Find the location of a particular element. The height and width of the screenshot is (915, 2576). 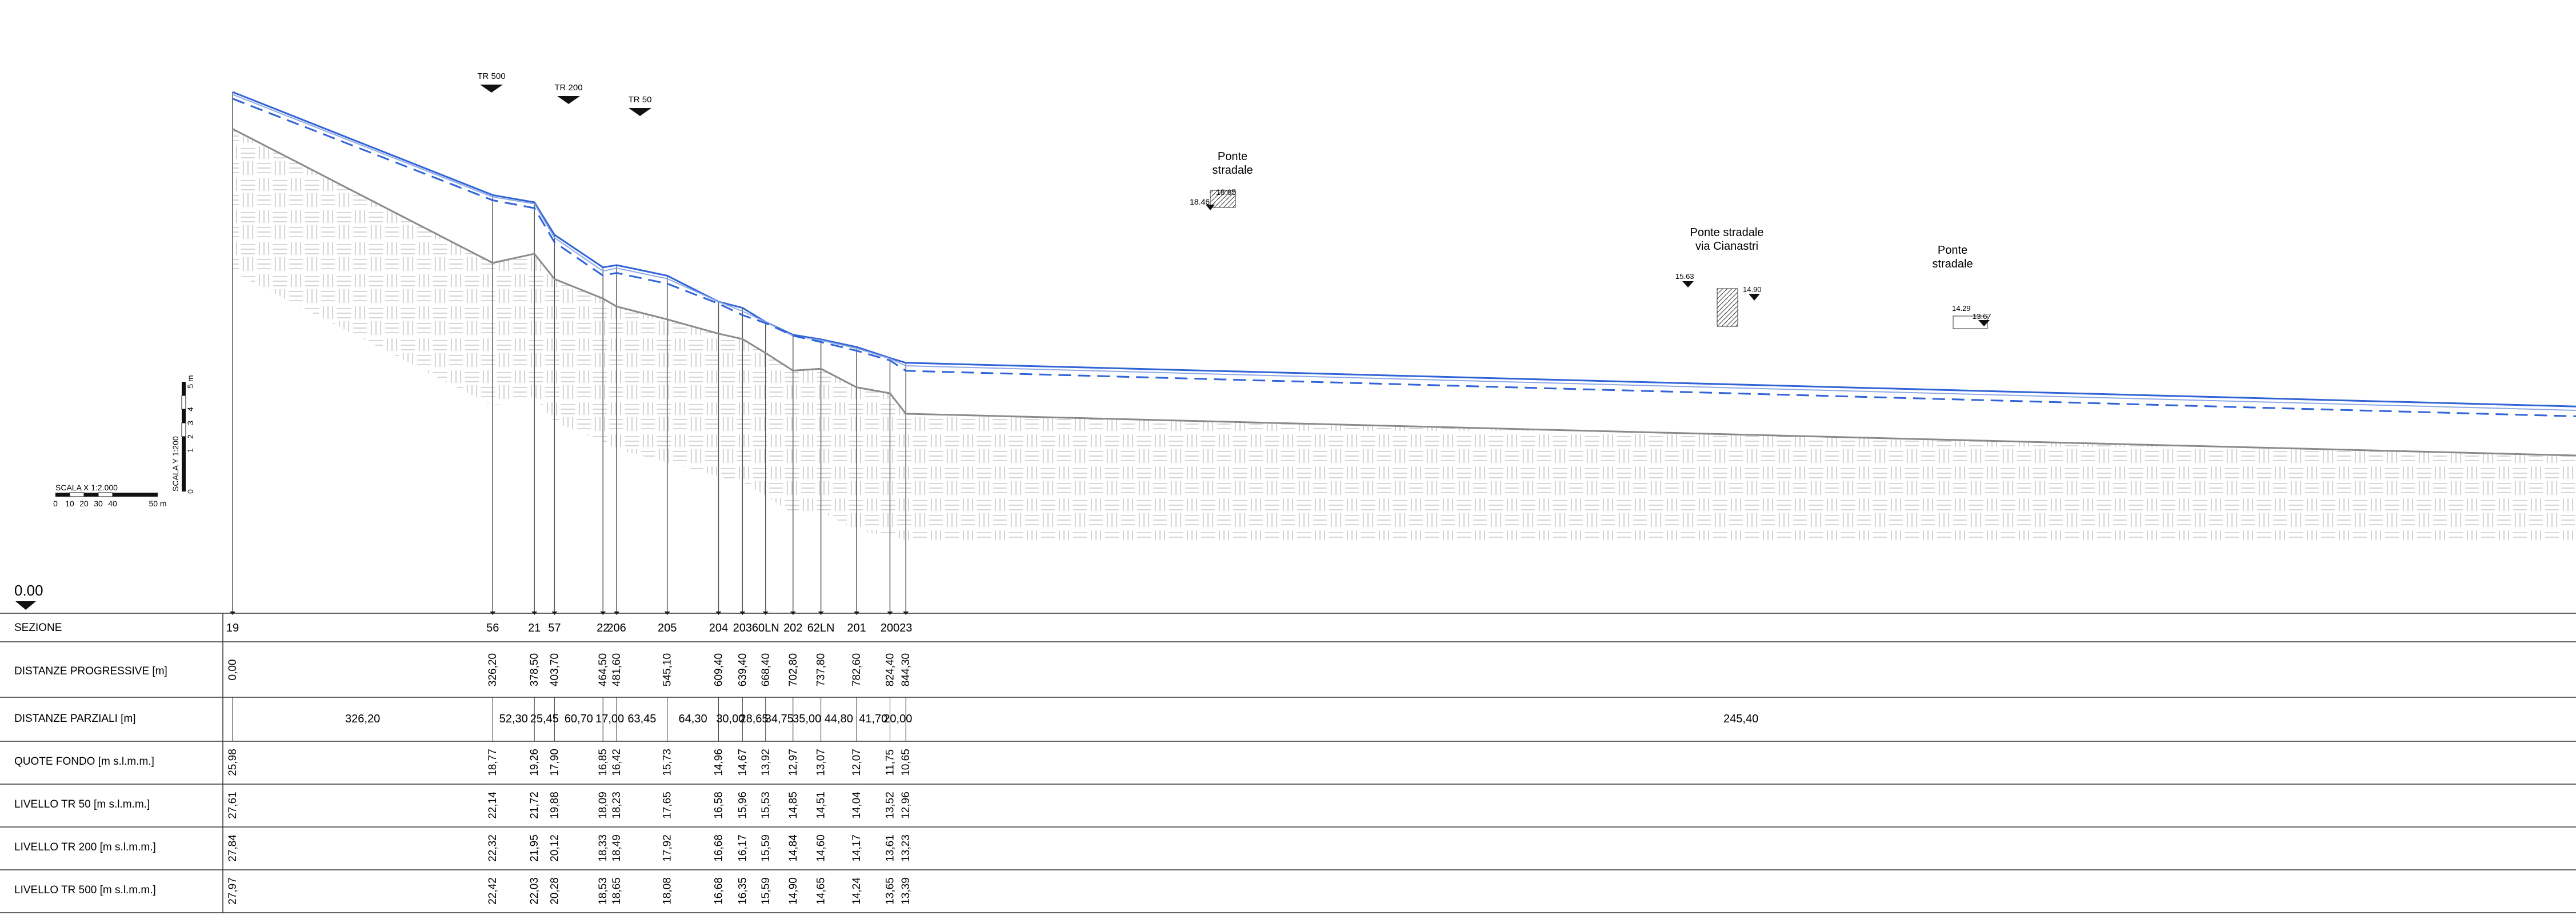

bridge-2-level-a: 15.63 is located at coordinates (1684, 276).